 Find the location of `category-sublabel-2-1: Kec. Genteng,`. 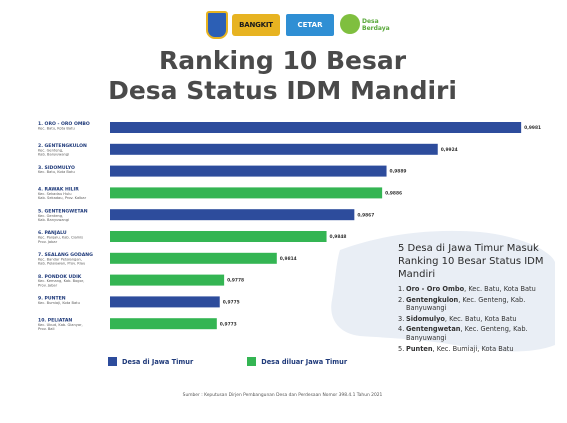

category-sublabel-2-1: Kec. Genteng, is located at coordinates (50, 150).